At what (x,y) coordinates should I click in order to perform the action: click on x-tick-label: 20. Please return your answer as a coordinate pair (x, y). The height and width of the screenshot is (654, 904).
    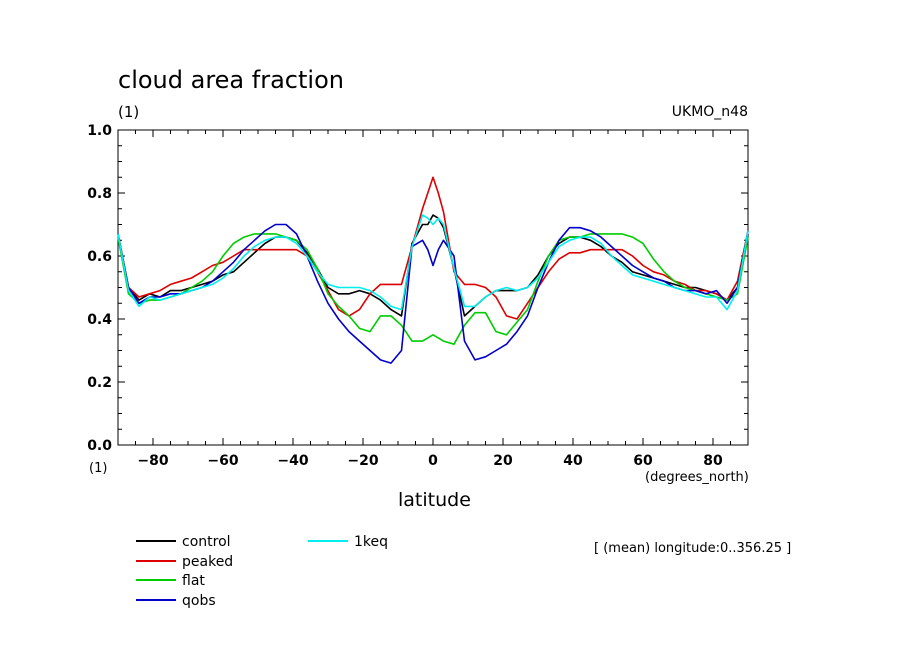
    Looking at the image, I should click on (503, 461).